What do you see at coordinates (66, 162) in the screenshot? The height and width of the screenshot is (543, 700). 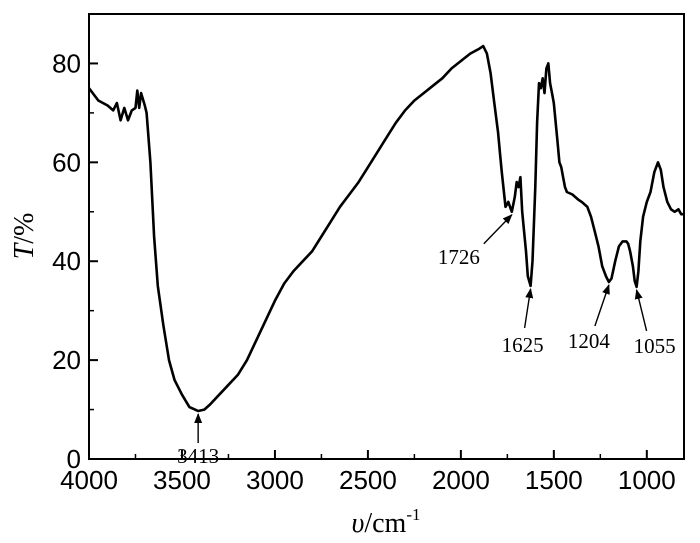 I see `y-tick-label: 60` at bounding box center [66, 162].